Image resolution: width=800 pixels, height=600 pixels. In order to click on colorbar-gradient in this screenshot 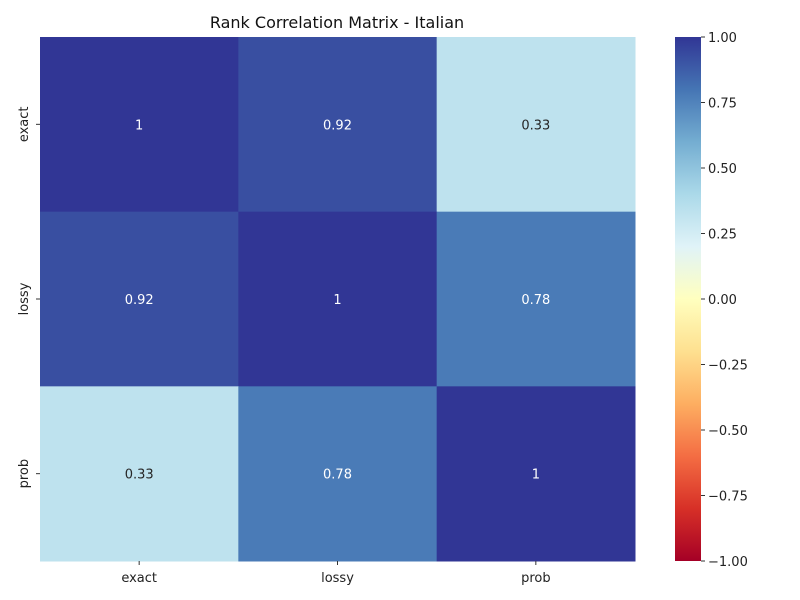, I will do `click(688, 299)`.